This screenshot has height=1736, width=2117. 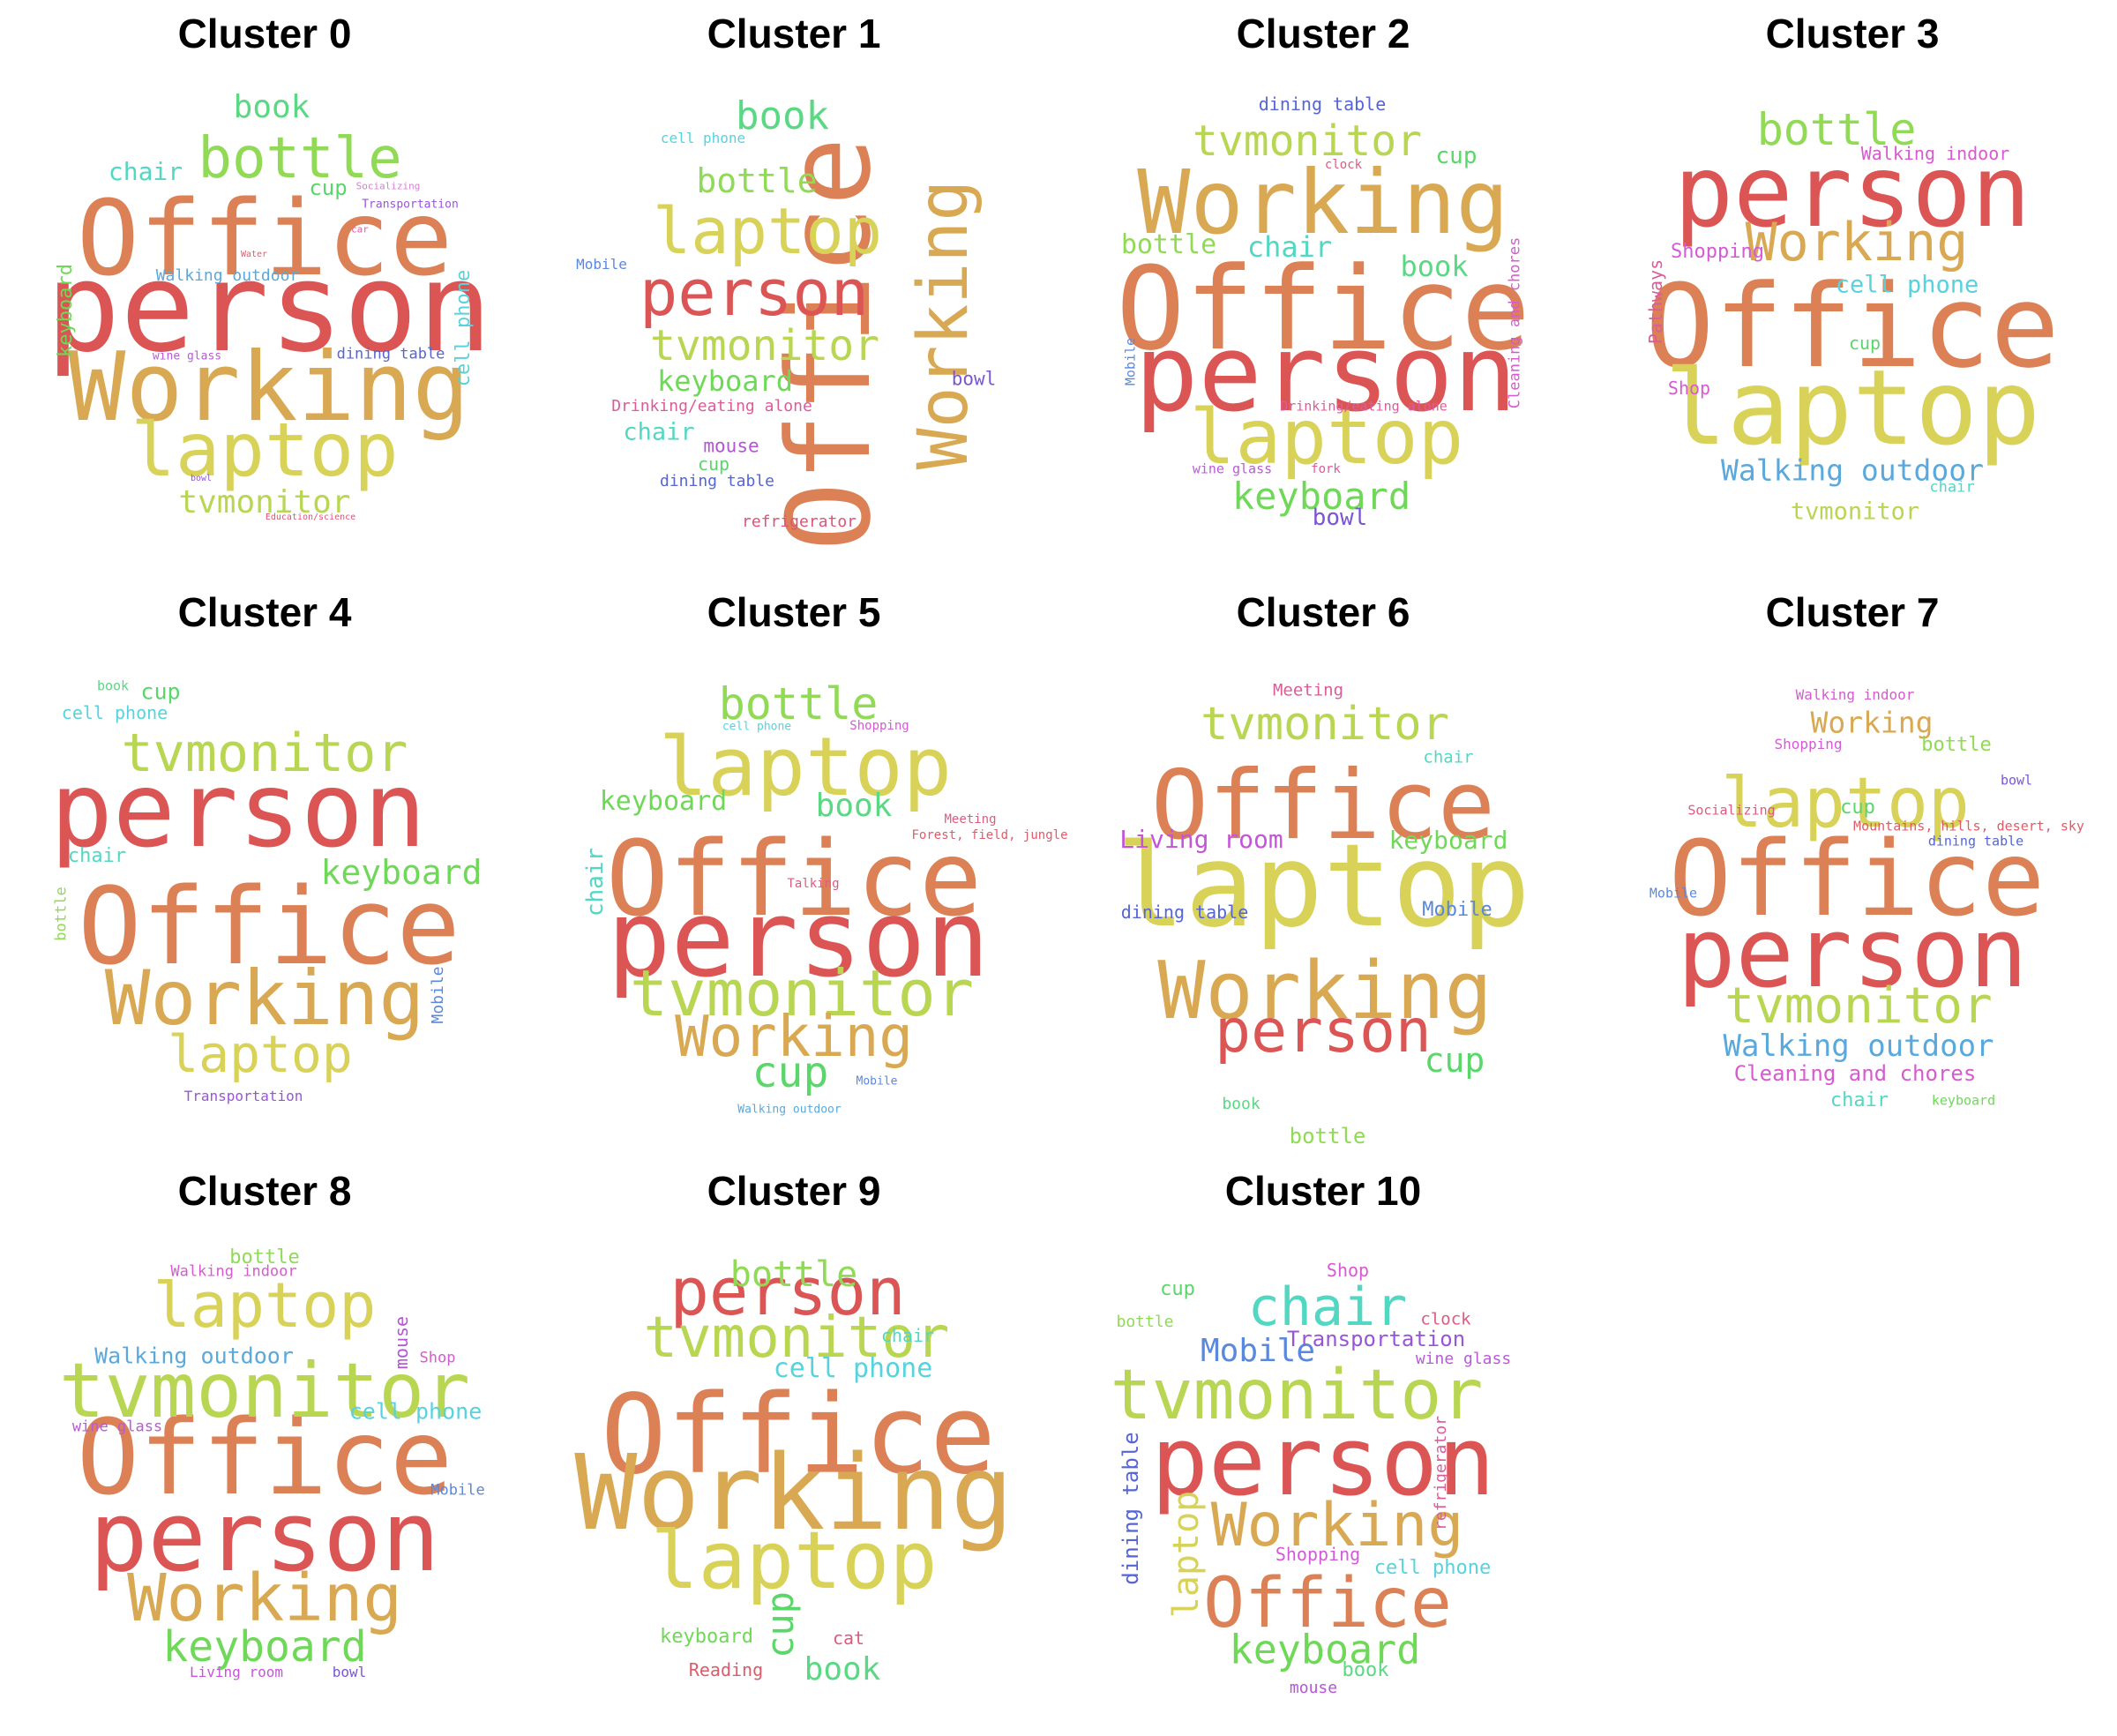 I want to click on cloud-word-refrigerator: refrigerator, so click(x=799, y=522).